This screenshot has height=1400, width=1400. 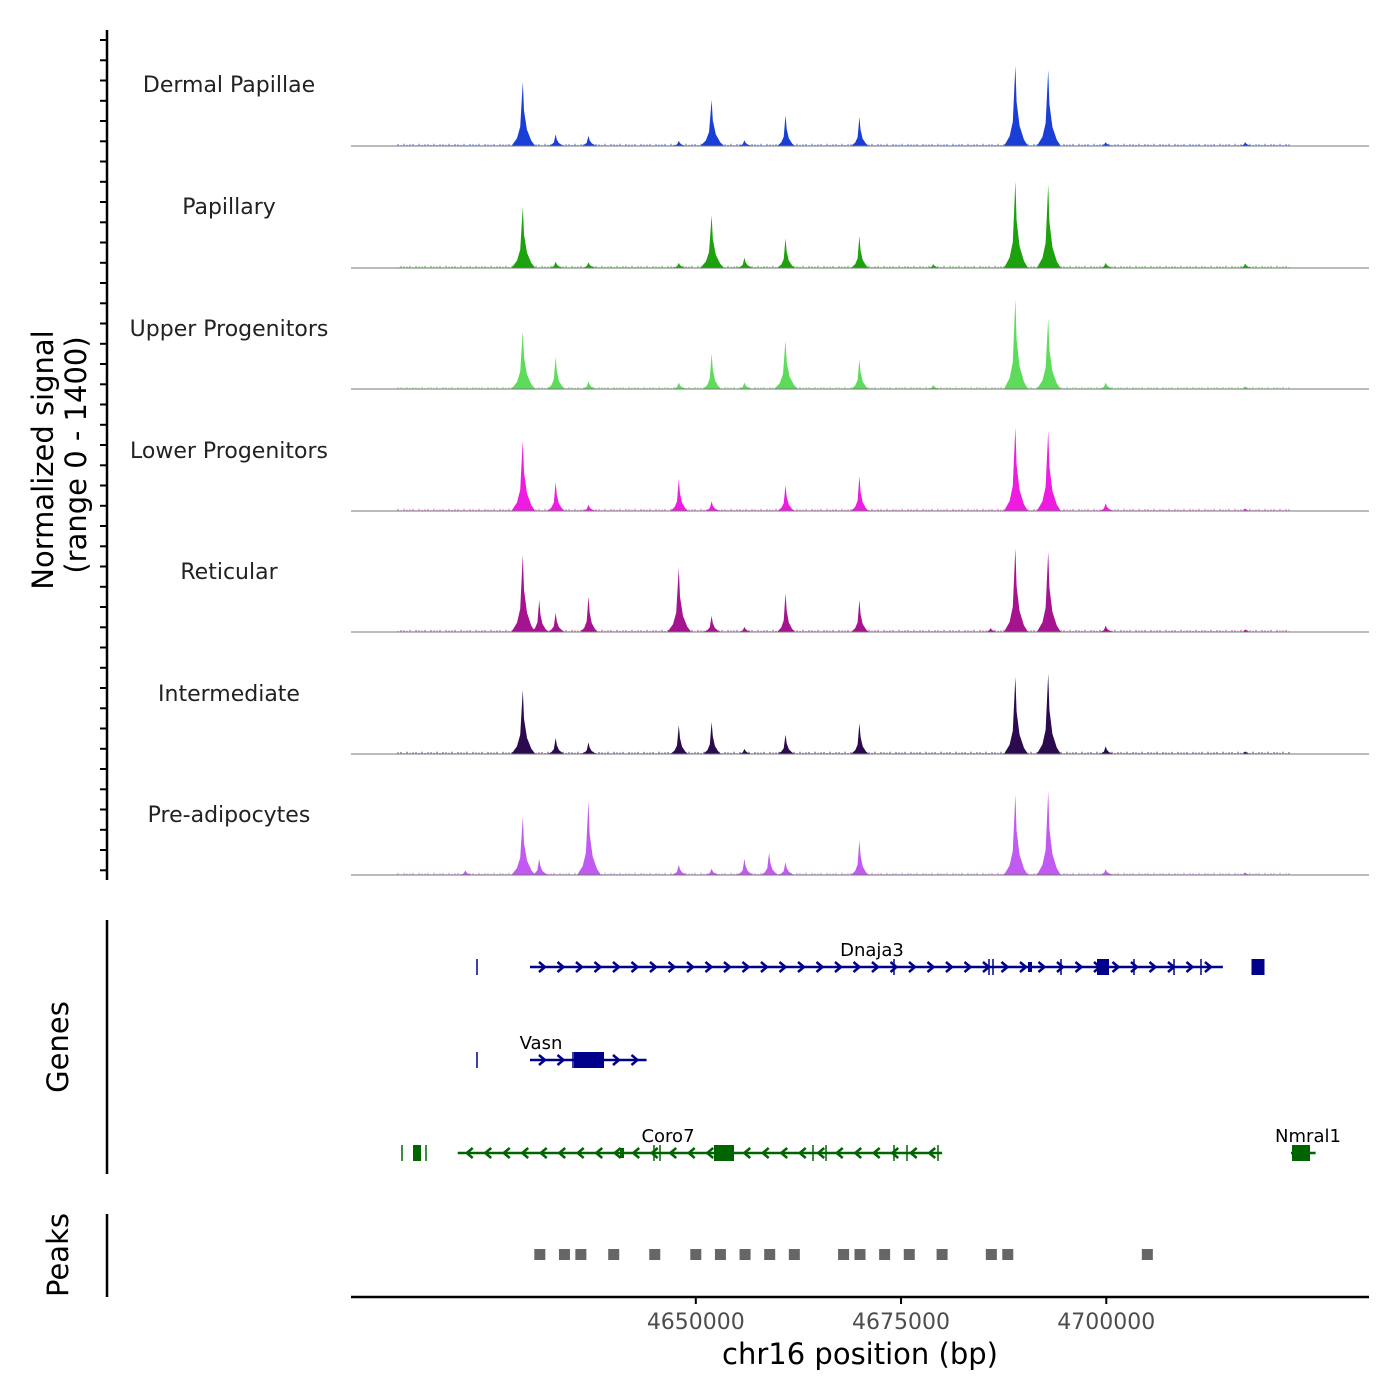 I want to click on gene-model: Dnaja3, so click(x=870, y=957).